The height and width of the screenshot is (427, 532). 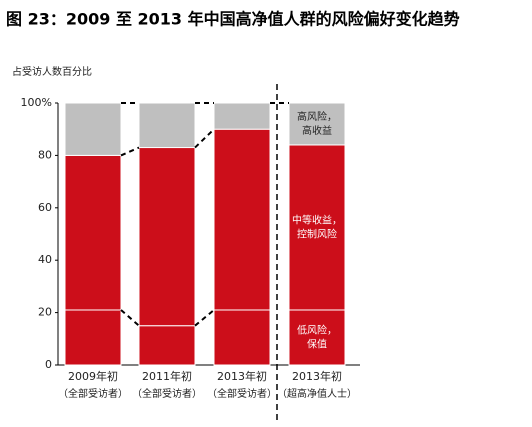 I want to click on series-label: 低风险，, so click(x=317, y=329).